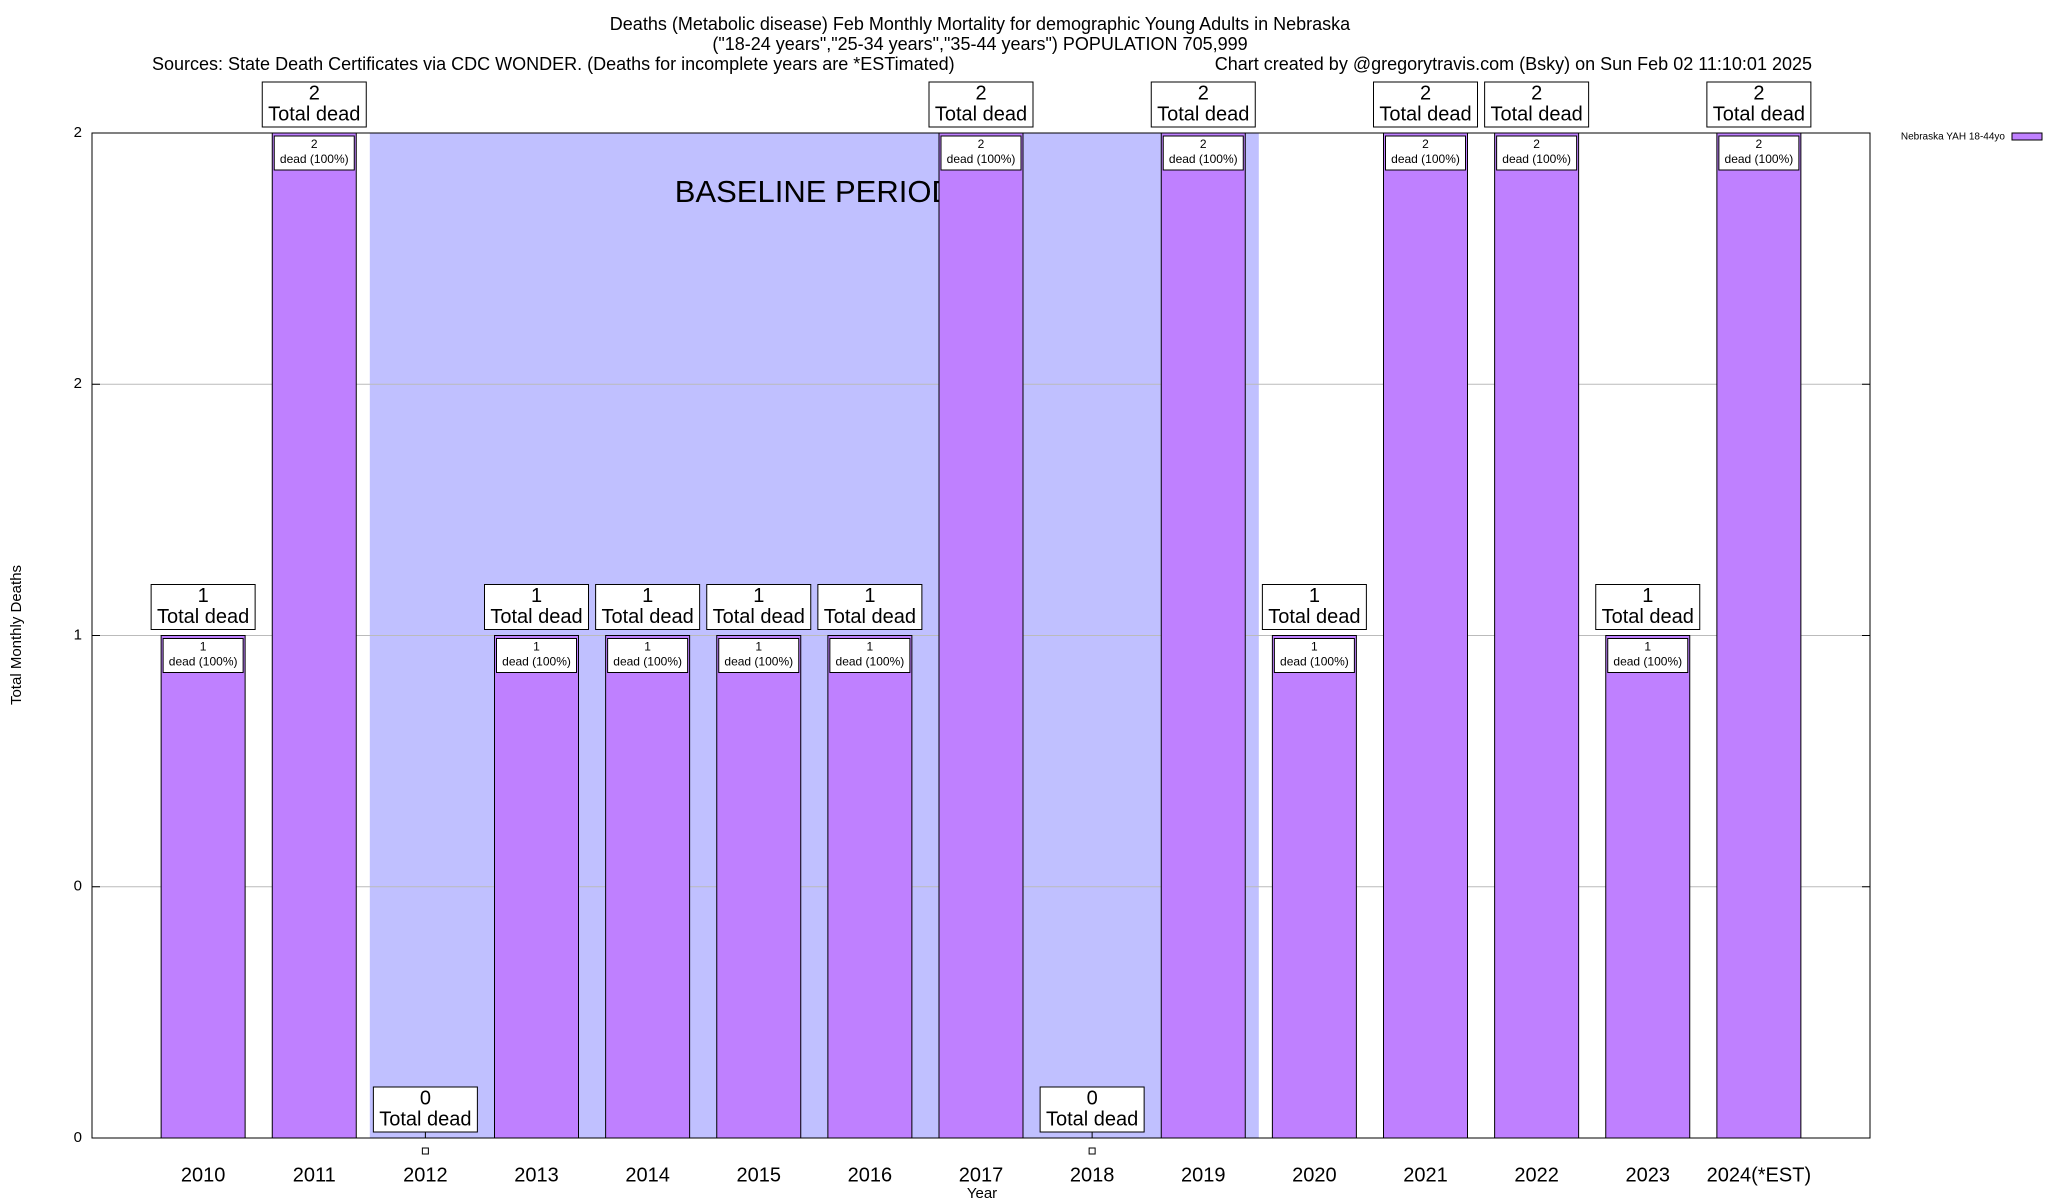 The height and width of the screenshot is (1200, 2048). What do you see at coordinates (759, 1175) in the screenshot?
I see `x-tick-label: 2015` at bounding box center [759, 1175].